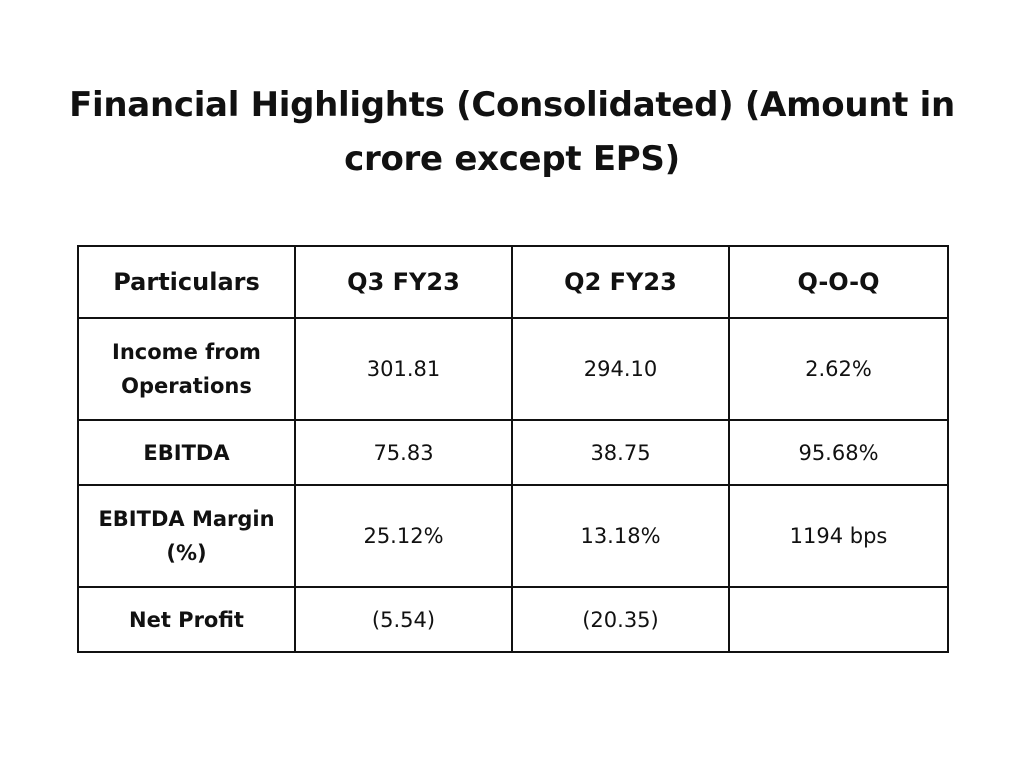 This screenshot has width=1024, height=768. I want to click on table-row: EBITDA Margin (%) 25.12% 13.18% 1194 bps, so click(513, 536).